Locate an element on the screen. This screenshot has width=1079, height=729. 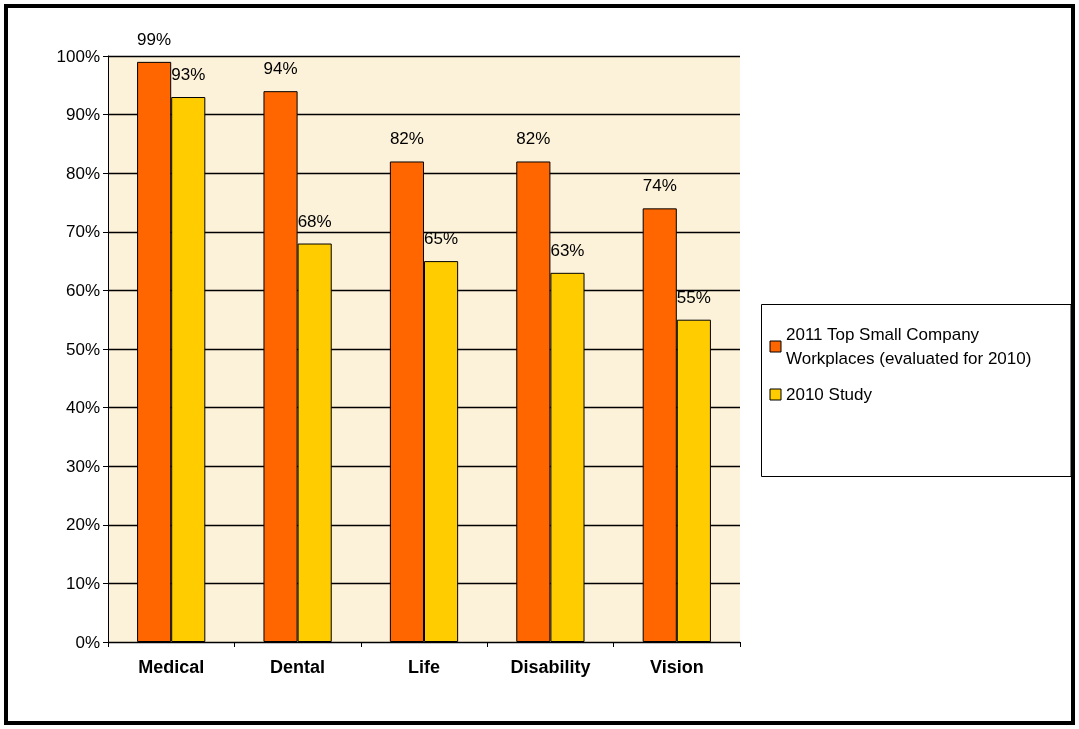
data-label: 93% is located at coordinates (188, 75).